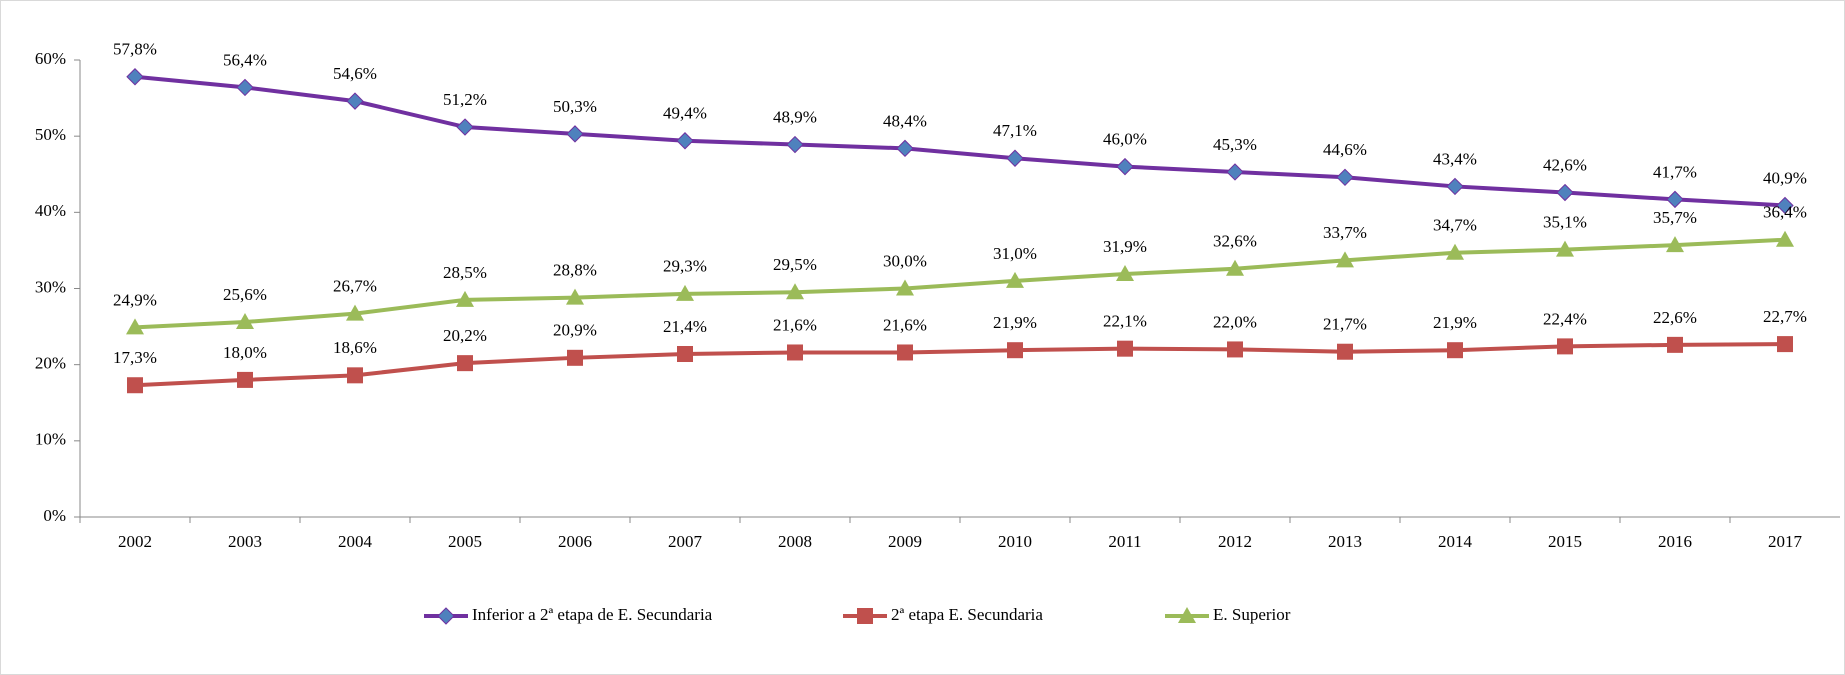  Describe the element at coordinates (355, 541) in the screenshot. I see `x-tick-label: 2004` at that location.